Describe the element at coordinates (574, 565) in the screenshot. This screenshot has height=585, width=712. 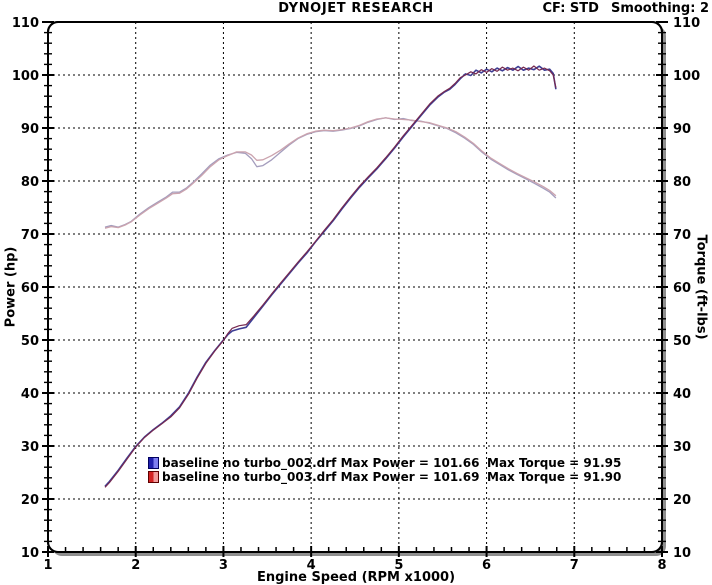
I see `tick-label-rpm: 7` at that location.